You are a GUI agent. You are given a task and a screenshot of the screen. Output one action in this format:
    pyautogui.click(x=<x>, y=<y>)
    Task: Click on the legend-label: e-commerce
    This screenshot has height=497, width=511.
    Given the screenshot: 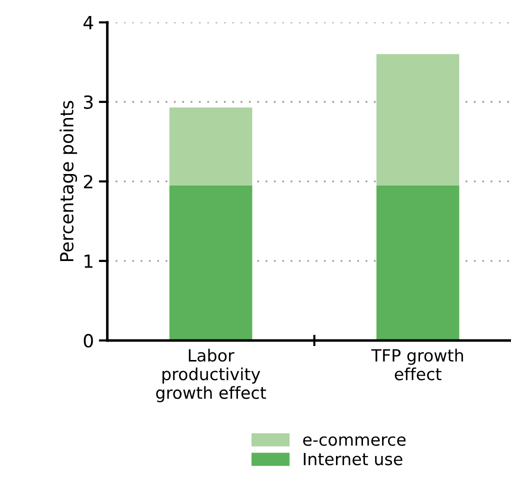 What is the action you would take?
    pyautogui.click(x=354, y=441)
    